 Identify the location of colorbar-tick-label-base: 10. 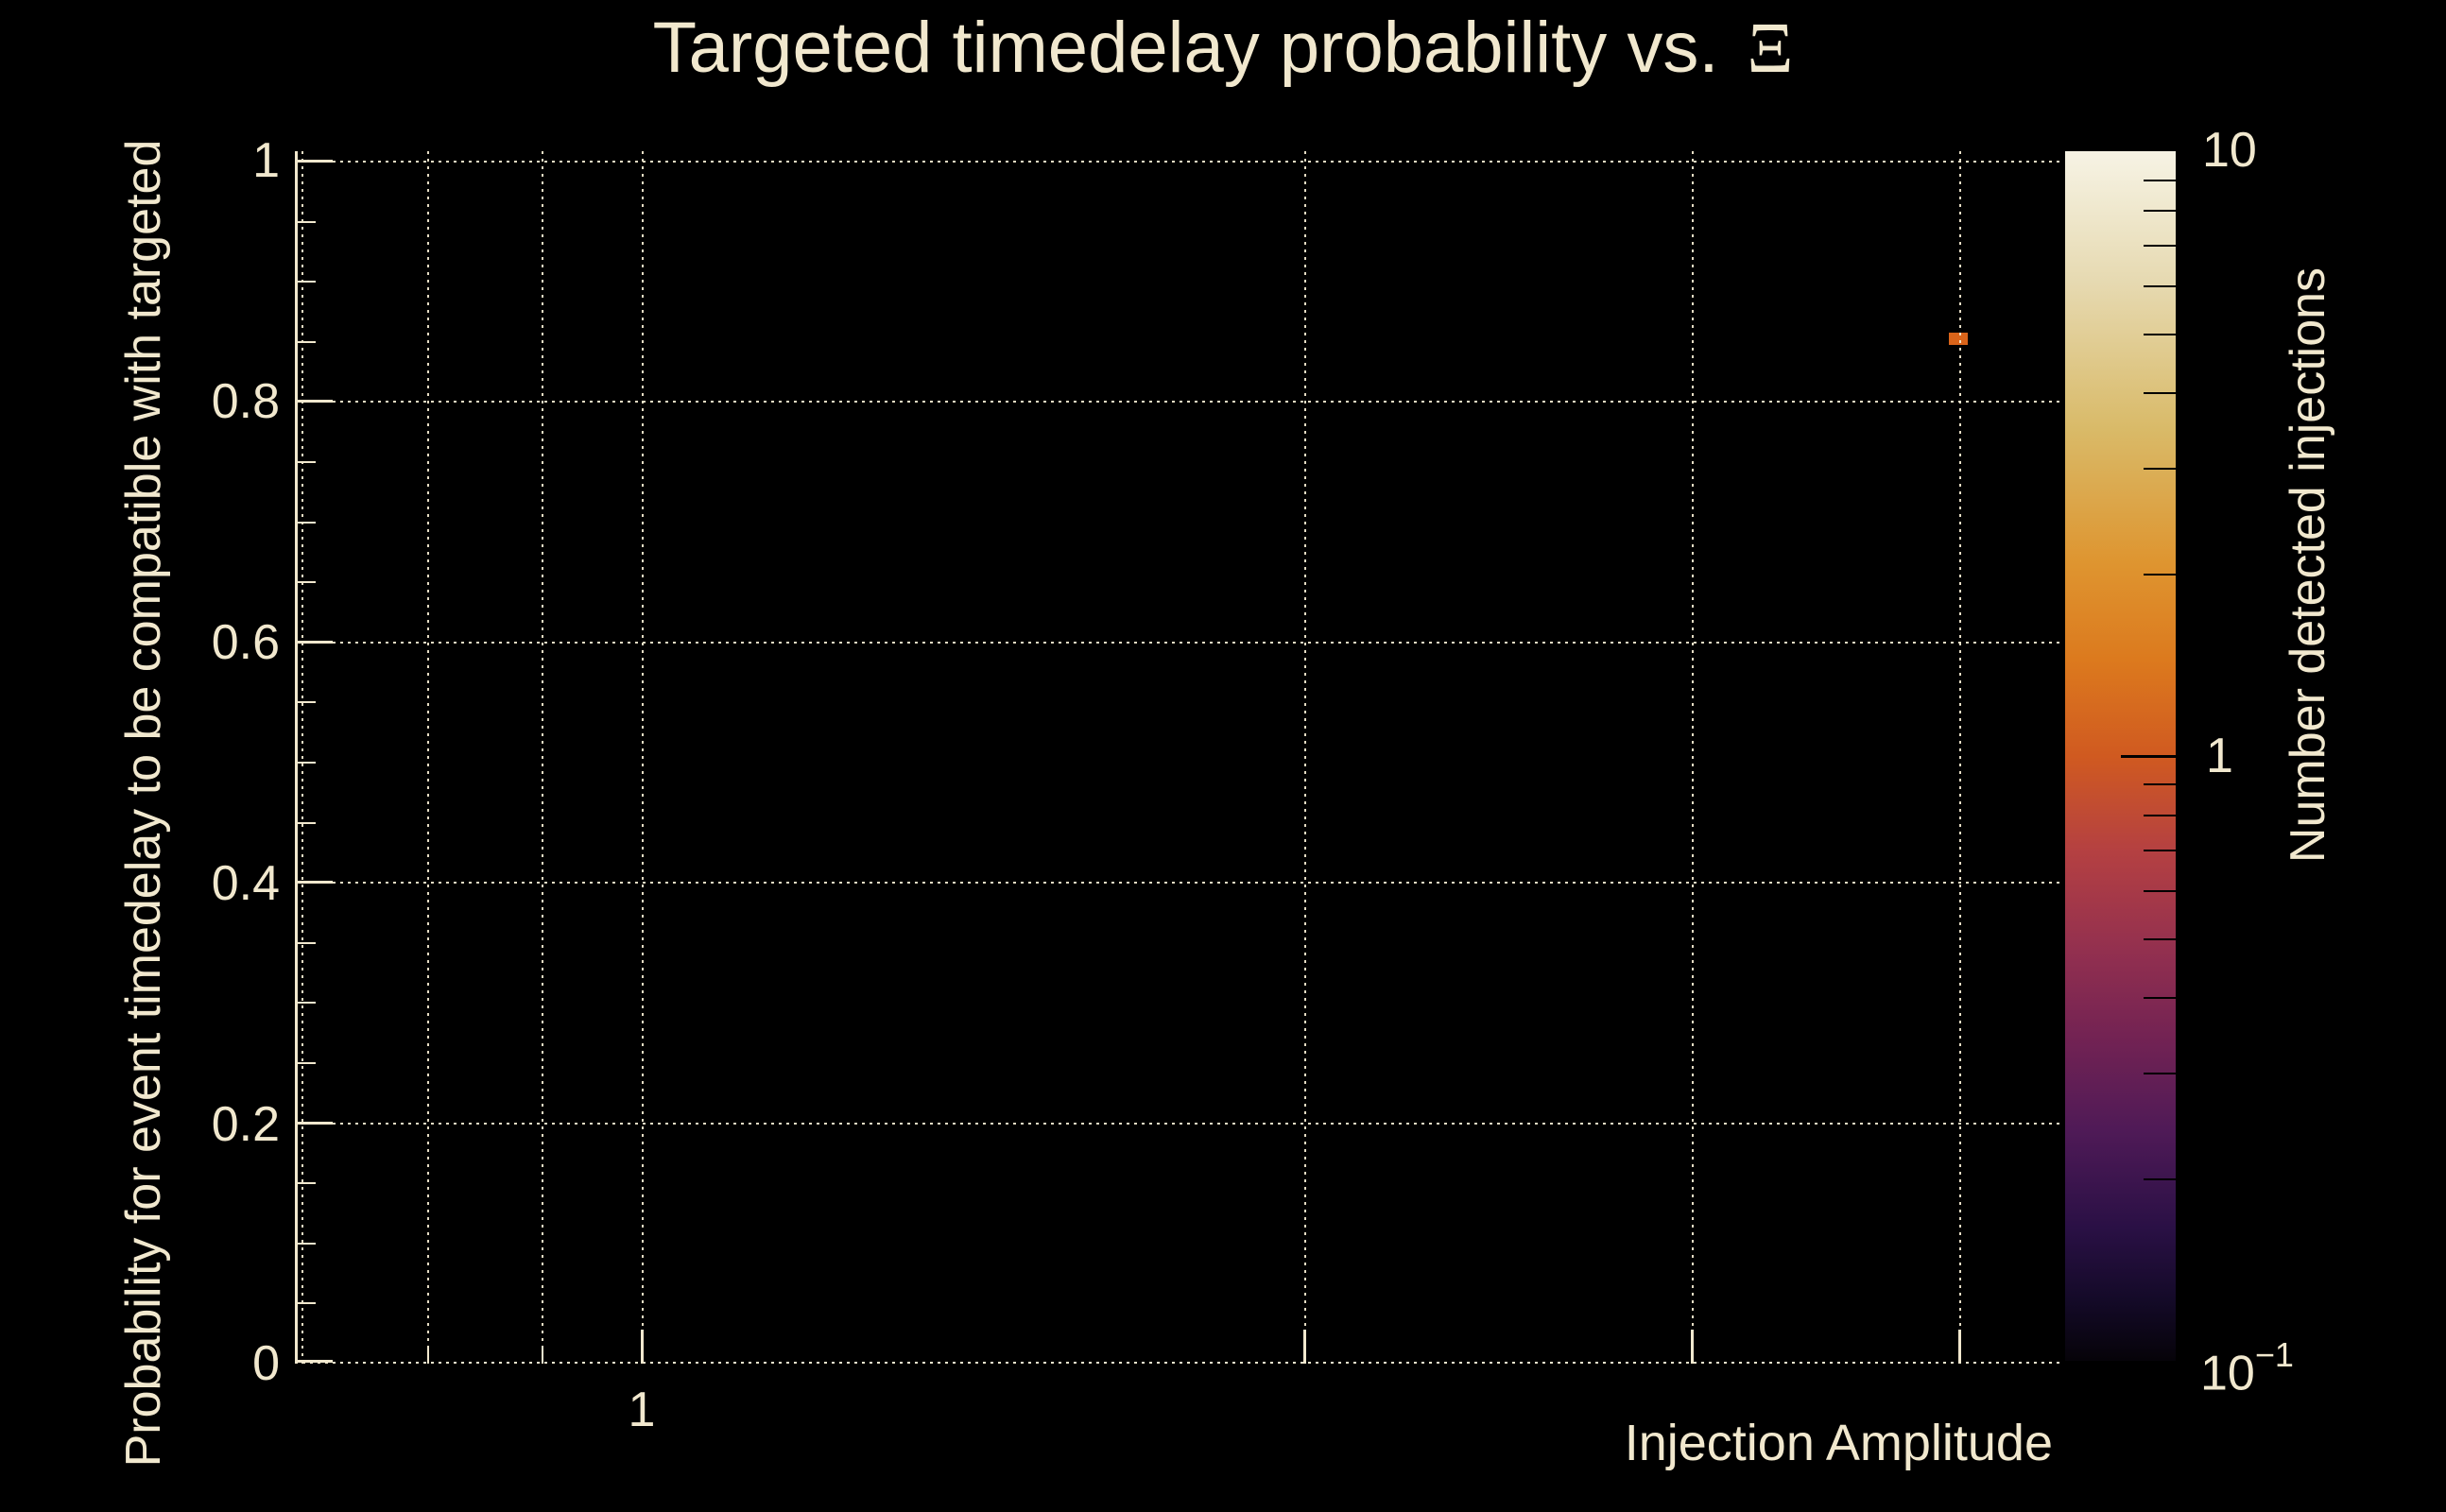
(2227, 1373).